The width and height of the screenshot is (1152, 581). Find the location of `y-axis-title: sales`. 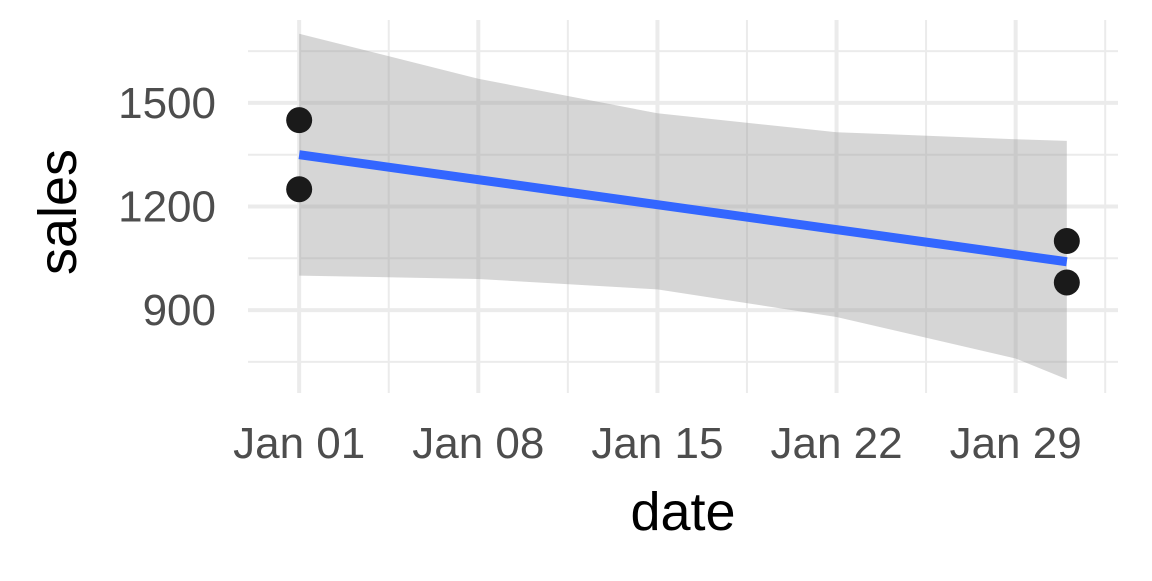

y-axis-title: sales is located at coordinates (58, 212).